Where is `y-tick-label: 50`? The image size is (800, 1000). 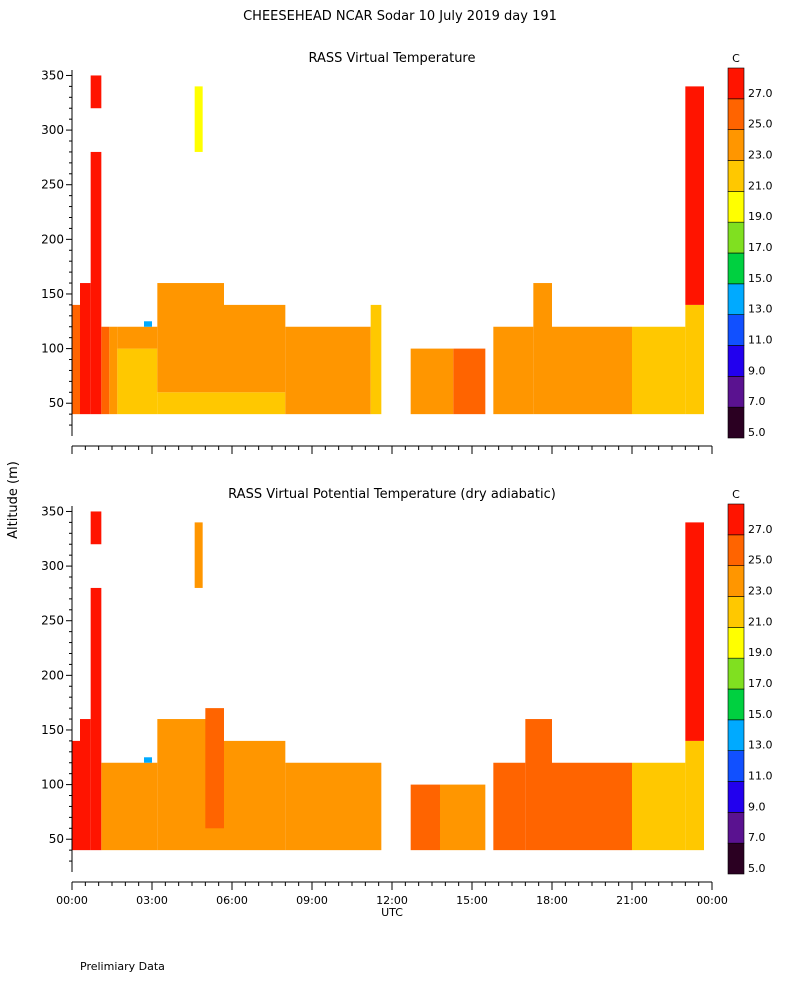
y-tick-label: 50 is located at coordinates (56, 403).